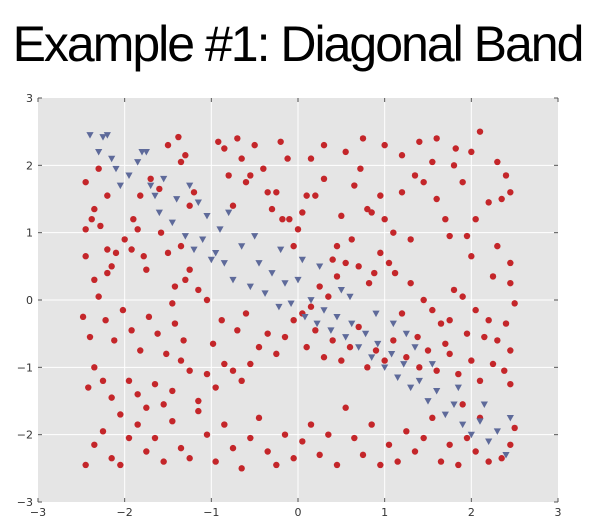 The height and width of the screenshot is (518, 595). What do you see at coordinates (25, 435) in the screenshot?
I see `y-tick-label: −2` at bounding box center [25, 435].